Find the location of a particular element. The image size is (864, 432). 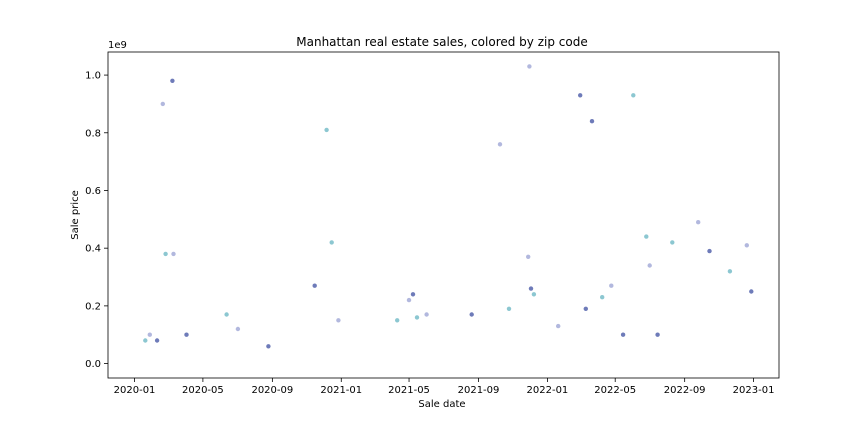

x-tick-label: 2021-09 is located at coordinates (479, 390).